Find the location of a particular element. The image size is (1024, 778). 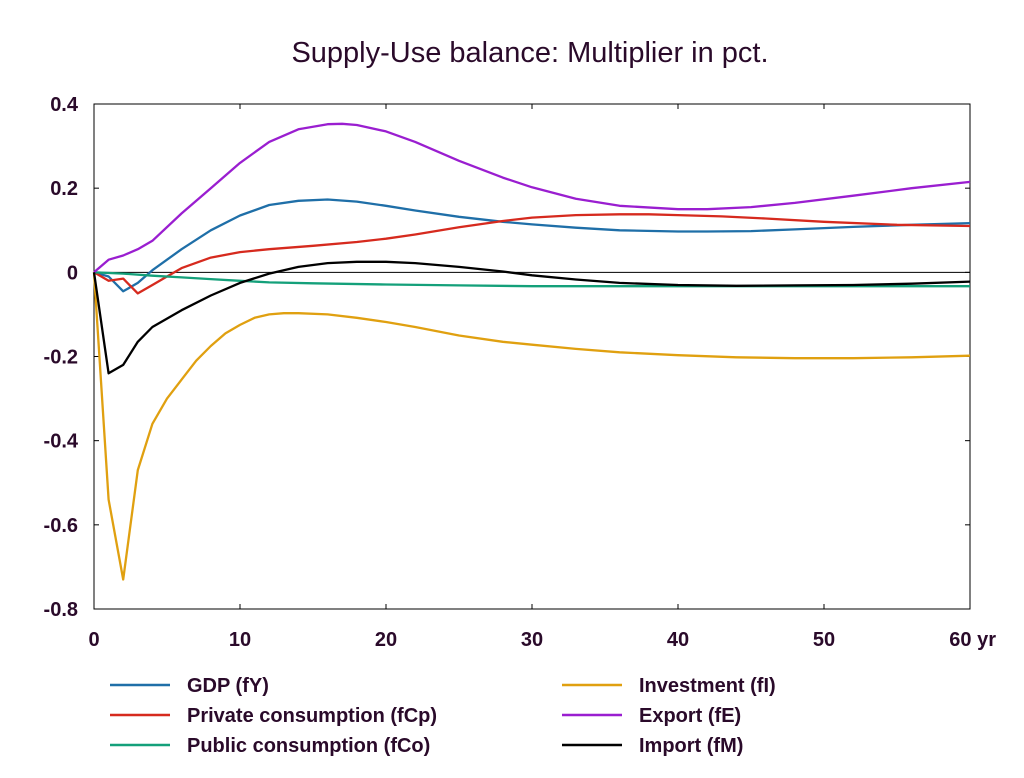

series-line-import-fm is located at coordinates (531, 317).